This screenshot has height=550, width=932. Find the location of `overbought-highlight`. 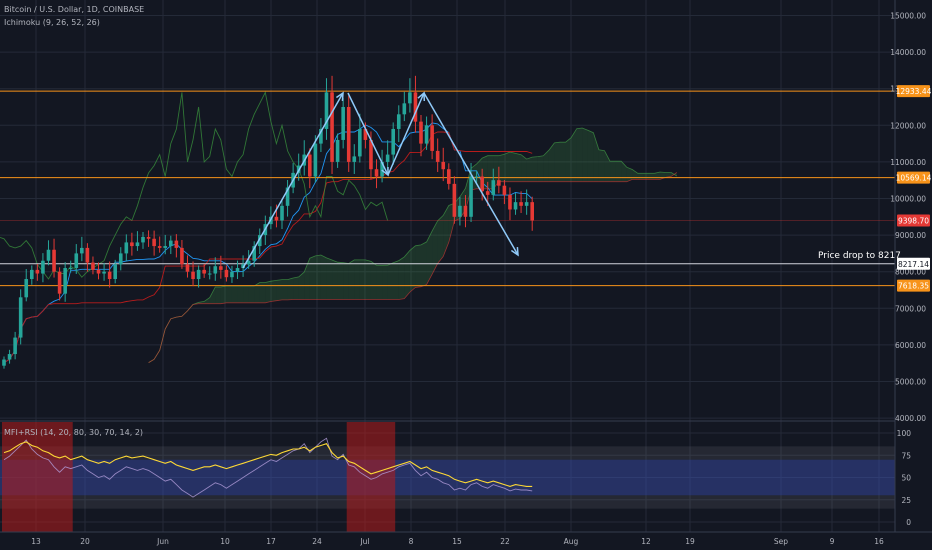

overbought-highlight is located at coordinates (37, 477).